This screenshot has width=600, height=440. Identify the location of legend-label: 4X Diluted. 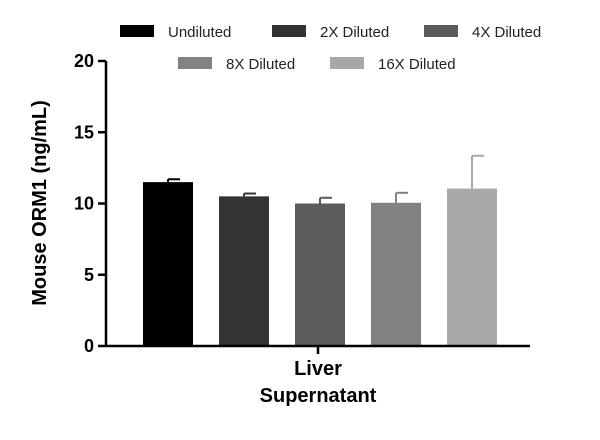
(506, 32).